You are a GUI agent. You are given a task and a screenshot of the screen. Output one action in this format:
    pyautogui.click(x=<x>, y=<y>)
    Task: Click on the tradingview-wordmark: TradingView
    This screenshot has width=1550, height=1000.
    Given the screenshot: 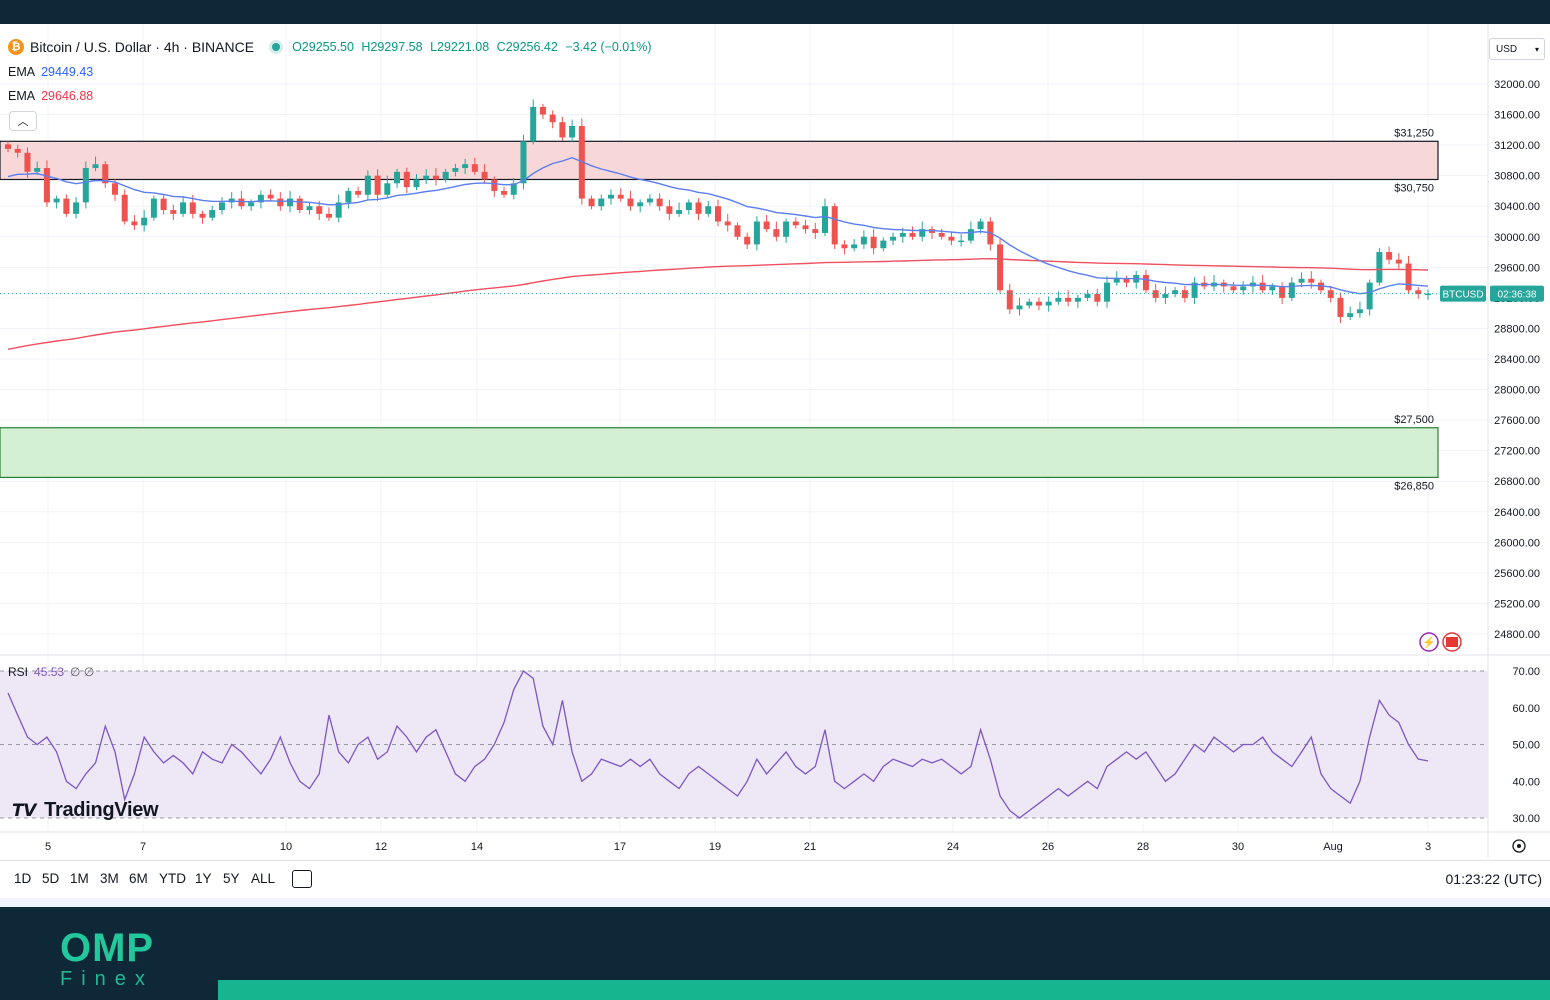 What is the action you would take?
    pyautogui.click(x=101, y=810)
    